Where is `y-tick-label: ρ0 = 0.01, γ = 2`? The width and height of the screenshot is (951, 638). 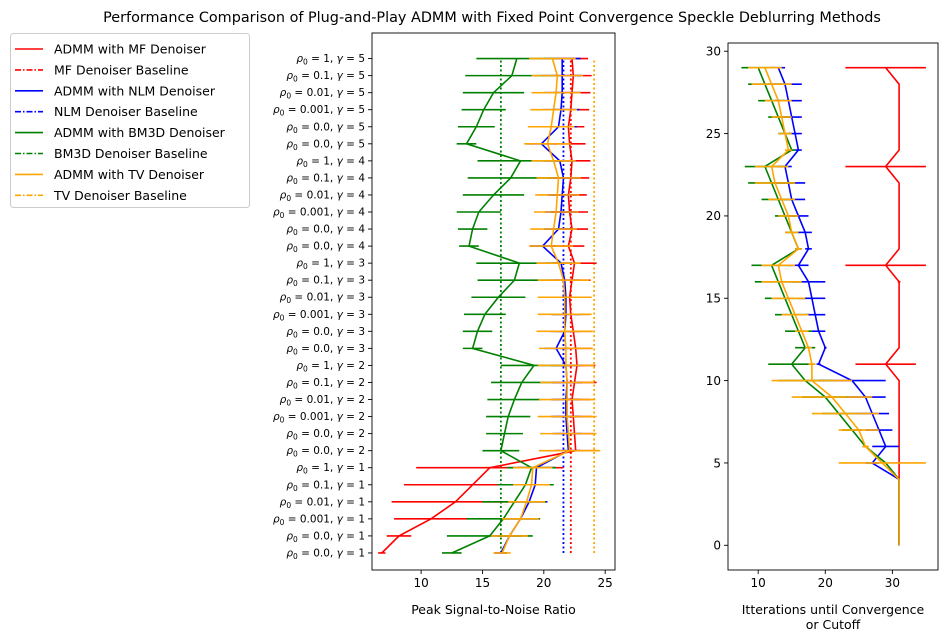 y-tick-label: ρ0 = 0.01, γ = 2 is located at coordinates (322, 401).